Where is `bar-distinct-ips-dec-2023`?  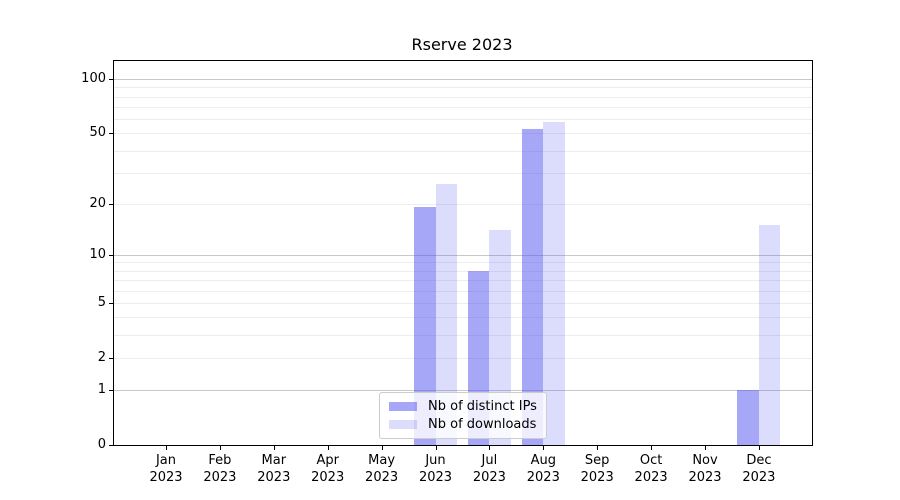
bar-distinct-ips-dec-2023 is located at coordinates (748, 417).